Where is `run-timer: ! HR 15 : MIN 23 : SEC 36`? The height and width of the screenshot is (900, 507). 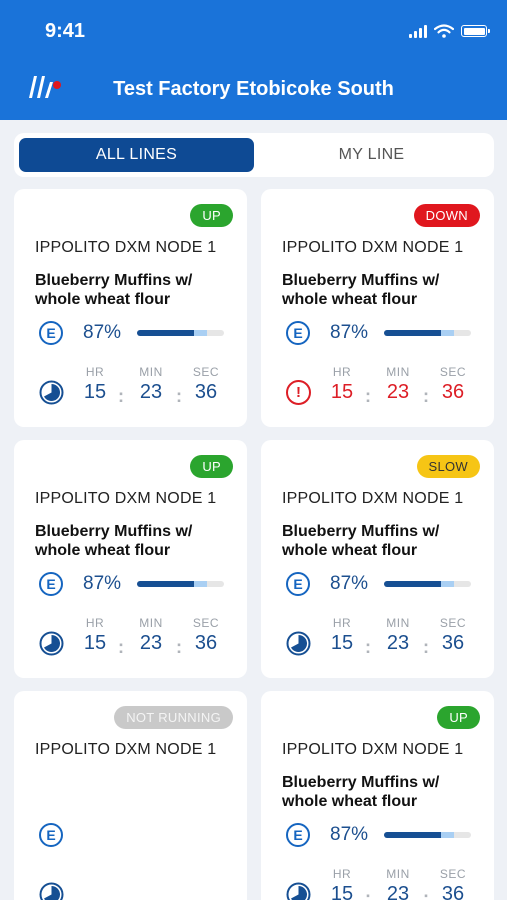 run-timer: ! HR 15 : MIN 23 : SEC 36 is located at coordinates (386, 387).